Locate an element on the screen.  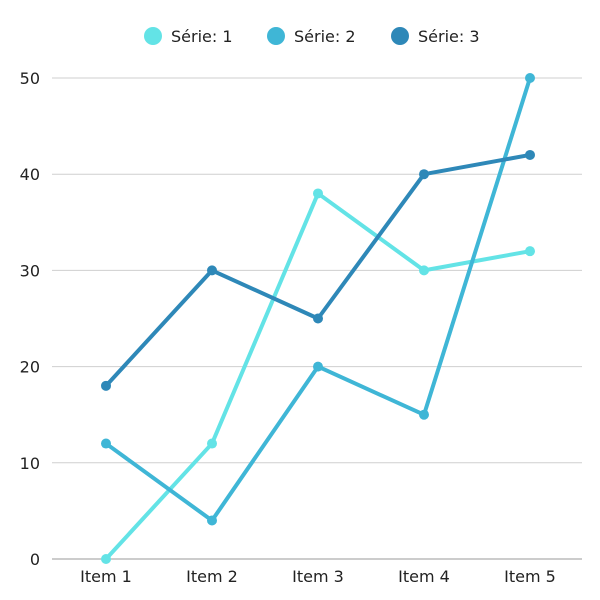
y-axis-ticks: 0 10 20 30 40 50 is located at coordinates (30, 319).